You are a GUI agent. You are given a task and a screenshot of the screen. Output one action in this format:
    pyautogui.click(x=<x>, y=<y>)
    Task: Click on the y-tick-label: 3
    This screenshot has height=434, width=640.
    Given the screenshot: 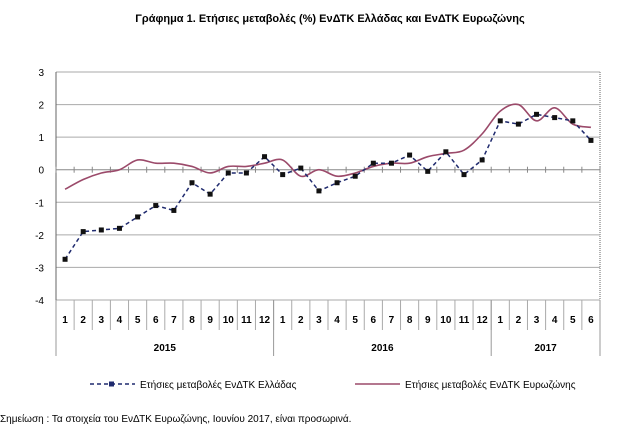 What is the action you would take?
    pyautogui.click(x=41, y=73)
    